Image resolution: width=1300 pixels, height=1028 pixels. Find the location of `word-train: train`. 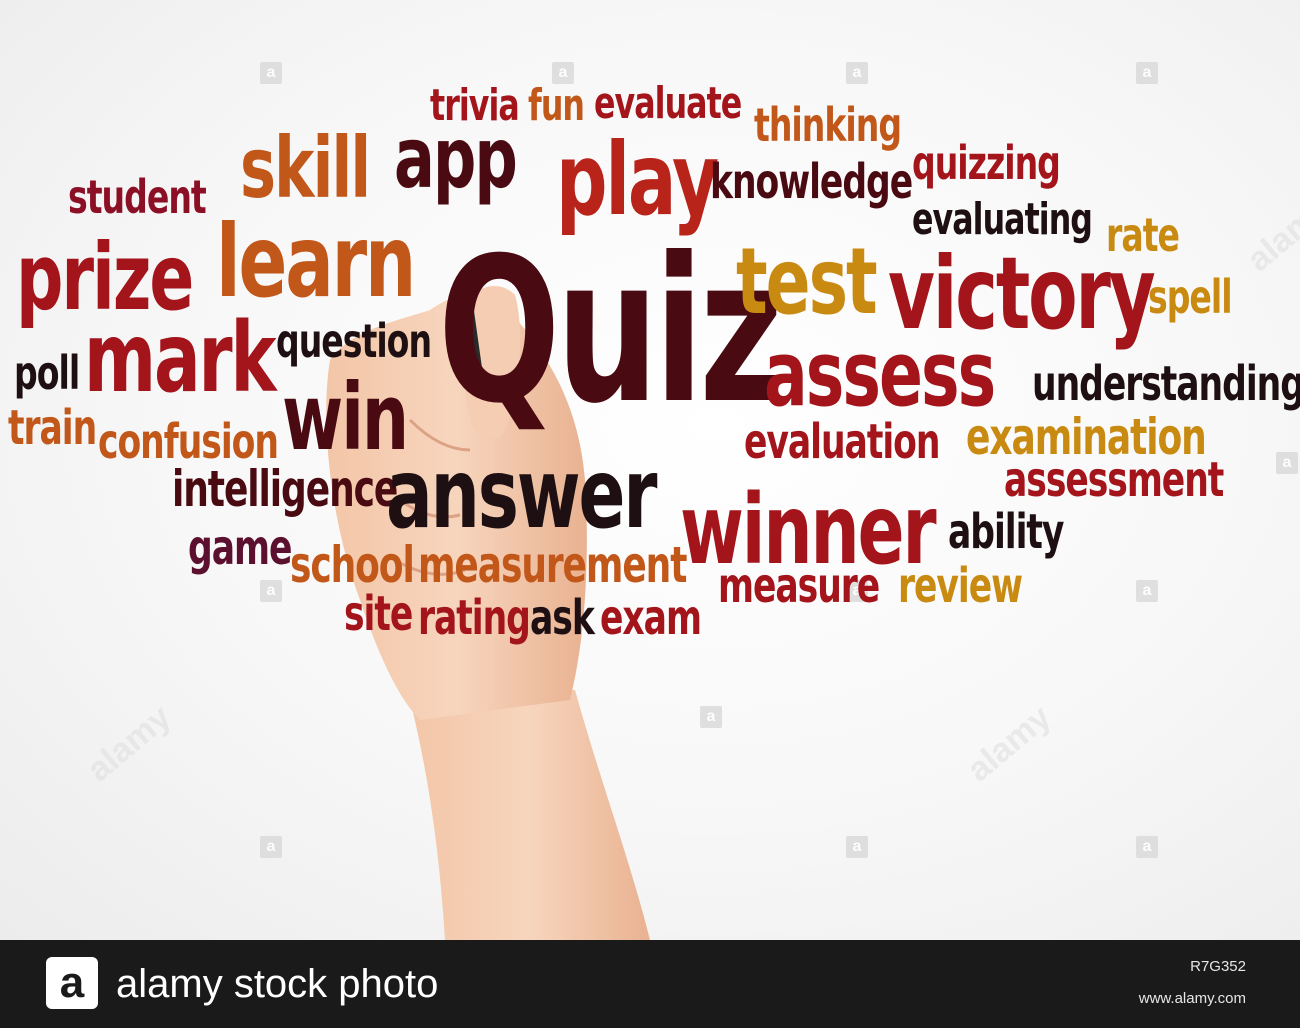

word-train: train is located at coordinates (52, 428).